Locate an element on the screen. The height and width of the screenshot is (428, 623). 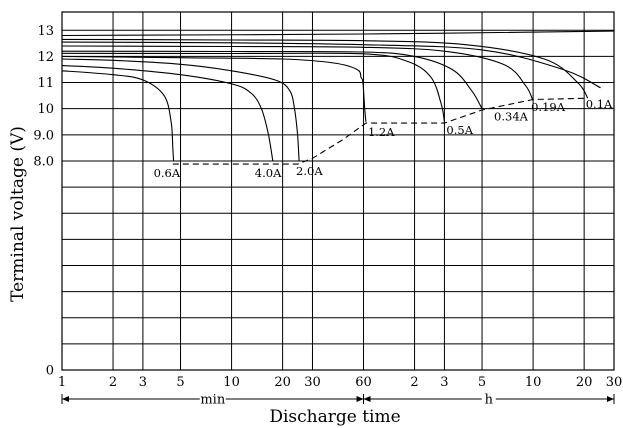
unit-label: h is located at coordinates (489, 400).